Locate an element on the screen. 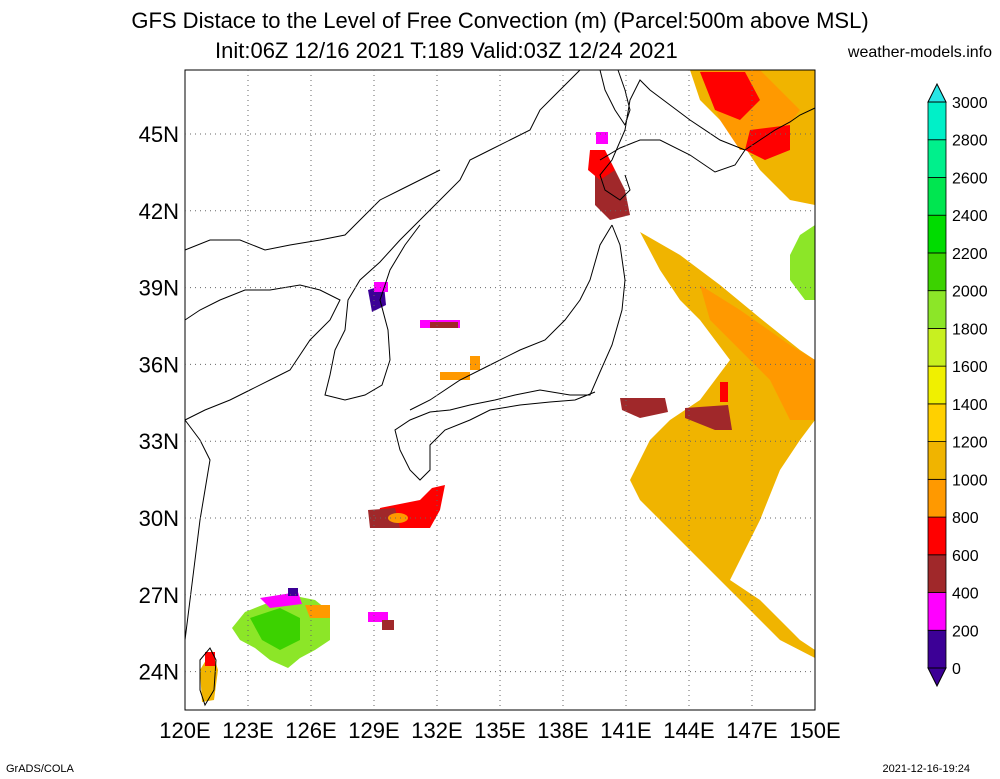 The height and width of the screenshot is (779, 1000). coast-japan-west is located at coordinates (511, 317).